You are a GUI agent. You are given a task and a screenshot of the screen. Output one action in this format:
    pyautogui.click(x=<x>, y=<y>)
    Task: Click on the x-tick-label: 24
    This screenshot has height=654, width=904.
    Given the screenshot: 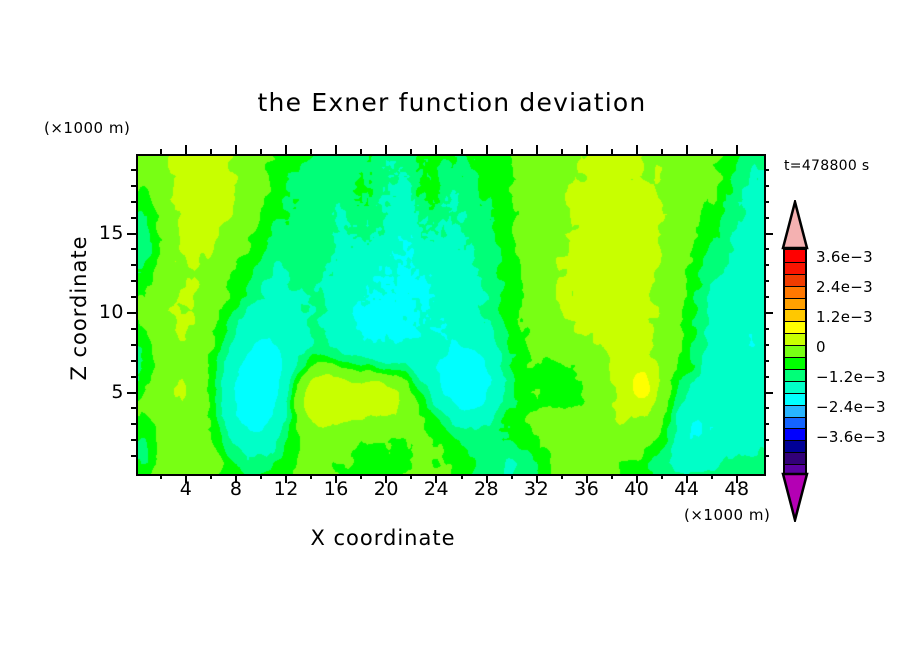 What is the action you would take?
    pyautogui.click(x=436, y=489)
    